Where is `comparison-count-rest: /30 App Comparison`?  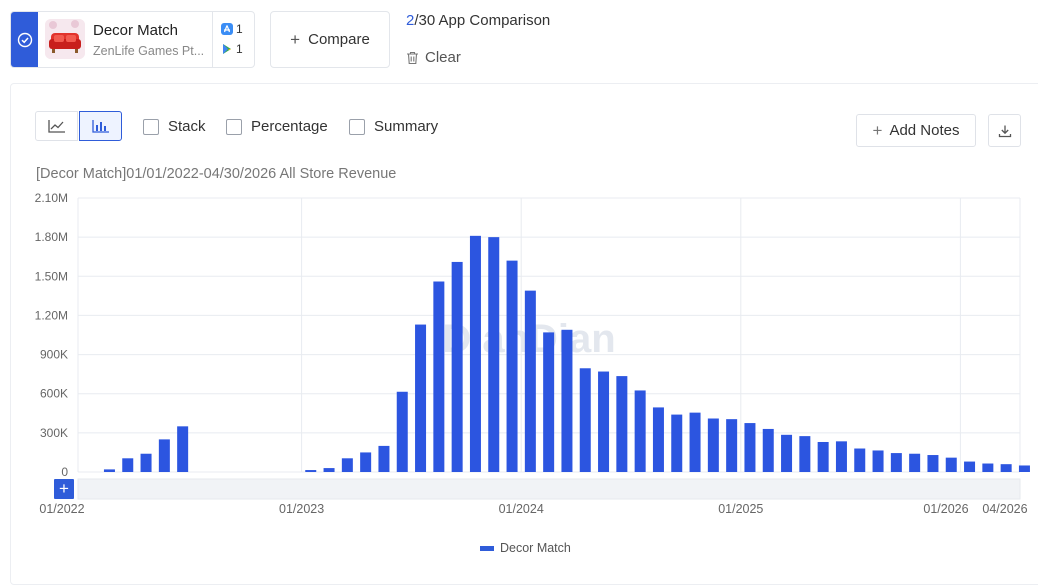 comparison-count-rest: /30 App Comparison is located at coordinates (482, 20).